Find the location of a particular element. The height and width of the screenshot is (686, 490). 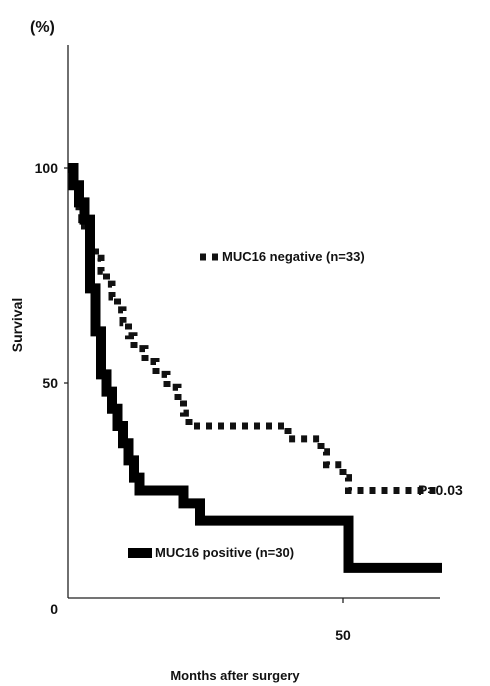

y-axis-title: Survival is located at coordinates (17, 325).